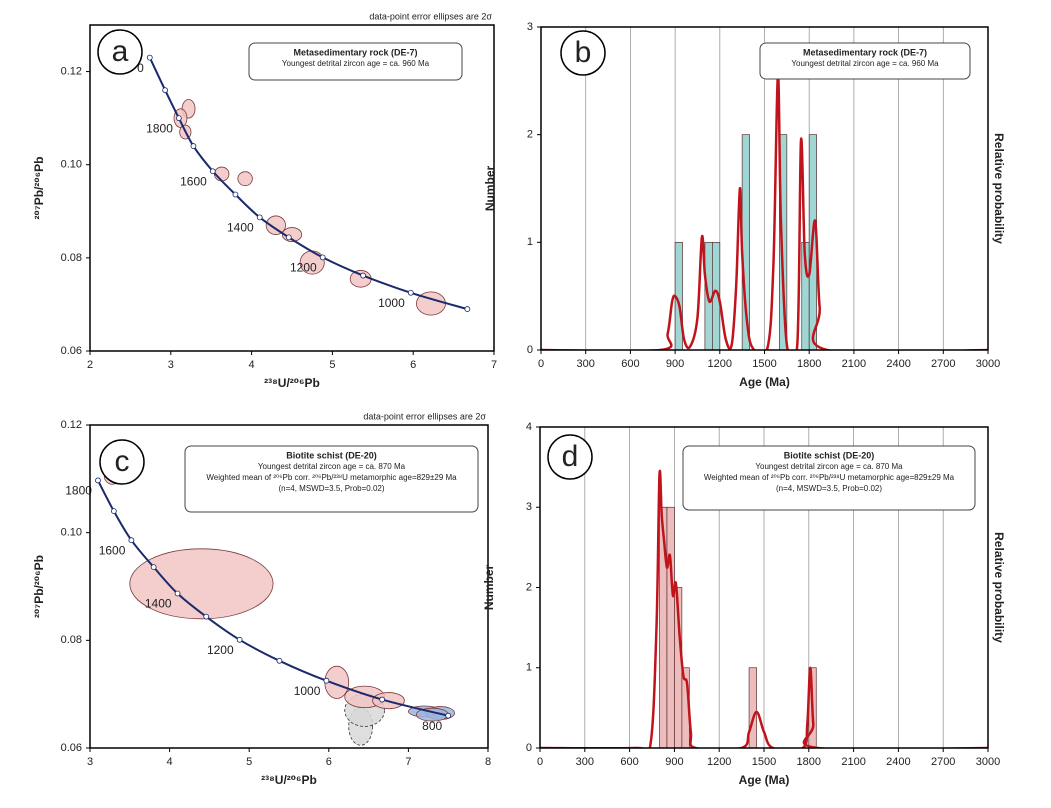 The image size is (1051, 808). I want to click on age-label: 0, so click(140, 68).